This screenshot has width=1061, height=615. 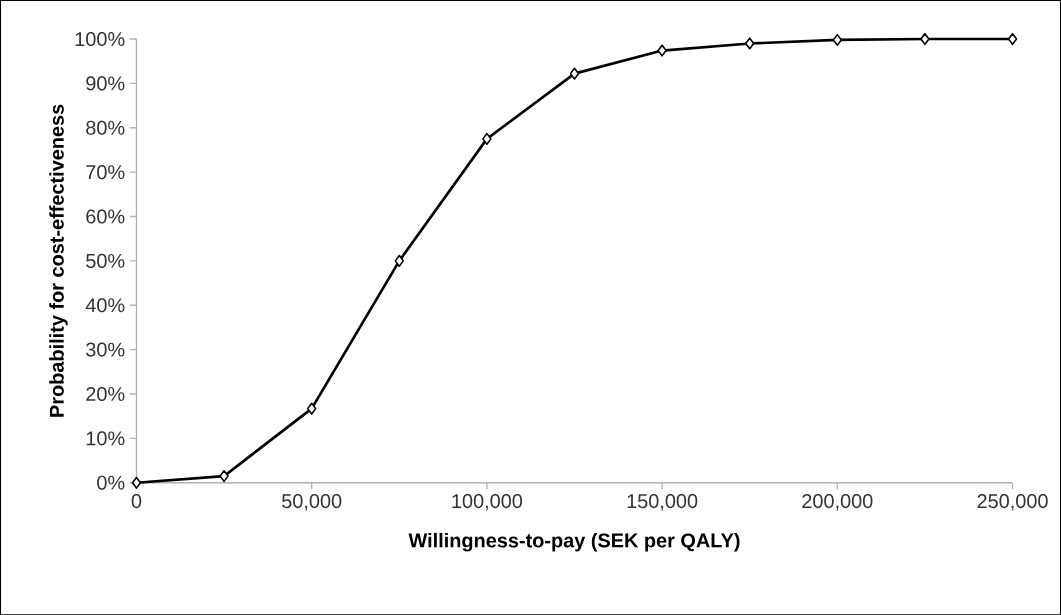 I want to click on y-tick-label: 100%, so click(x=100, y=38).